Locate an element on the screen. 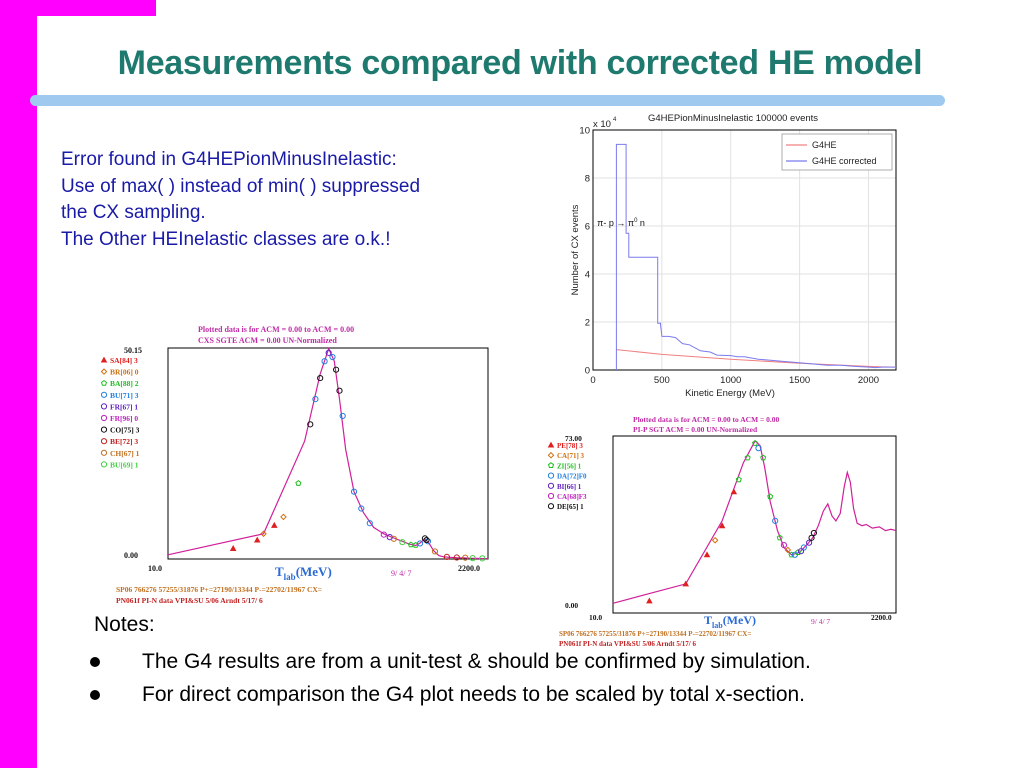 The image size is (1024, 768). sgt-ymax-label: 73.00 is located at coordinates (573, 438).